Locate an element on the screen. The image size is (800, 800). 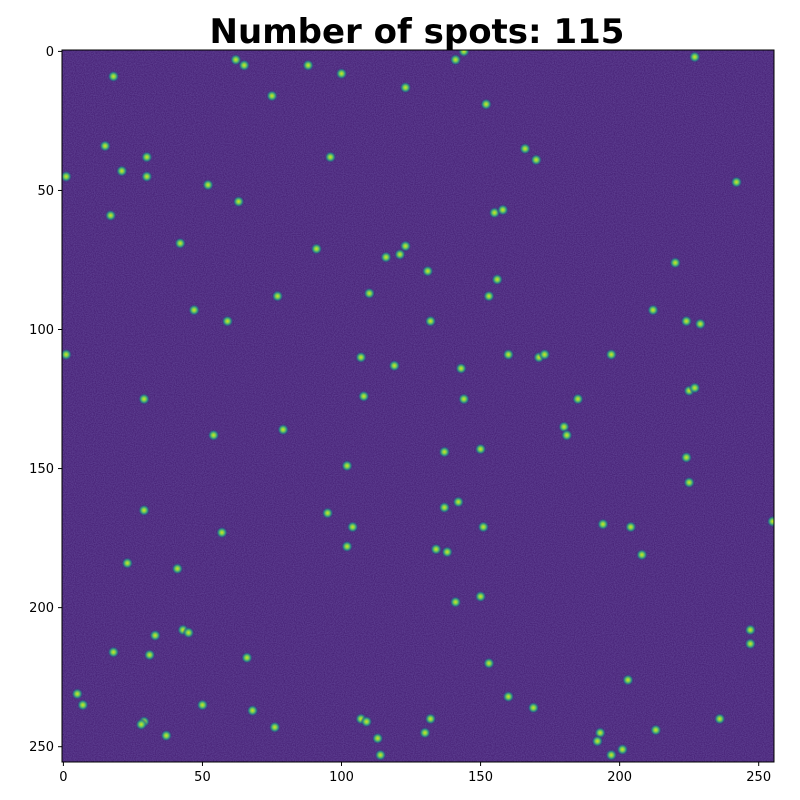
y-tick-label-50: 50 is located at coordinates (45, 191).